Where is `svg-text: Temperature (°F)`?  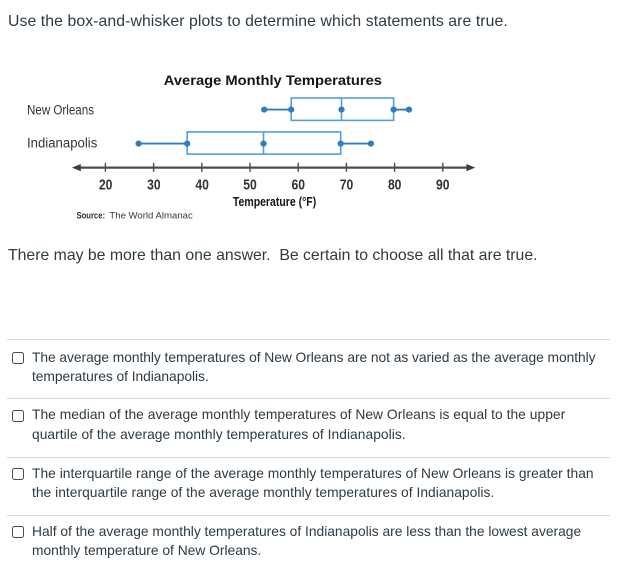 svg-text: Temperature (°F) is located at coordinates (274, 201).